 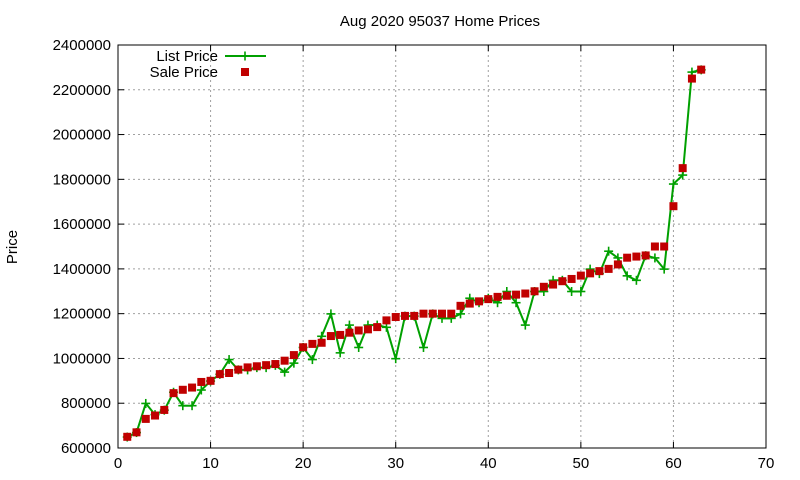 What do you see at coordinates (82, 269) in the screenshot?
I see `y-tick-label: 1400000` at bounding box center [82, 269].